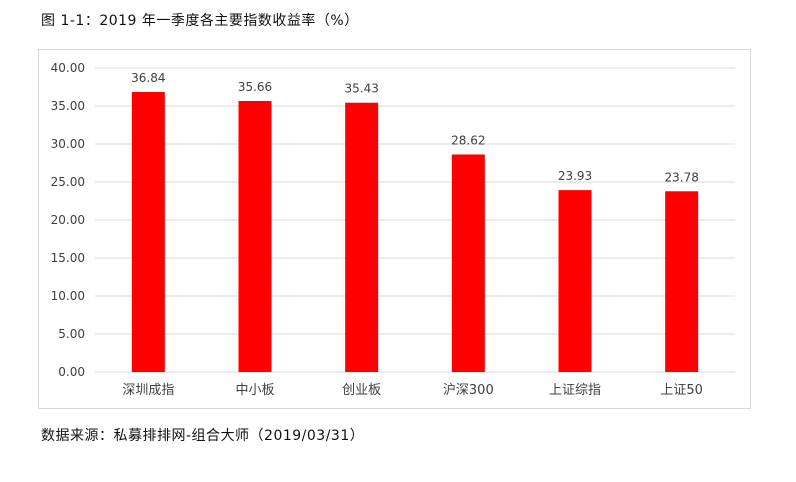  Describe the element at coordinates (200, 21) in the screenshot. I see `figure-title: 图 1-1：2019 年一季度各主要指数收益率（%）` at that location.